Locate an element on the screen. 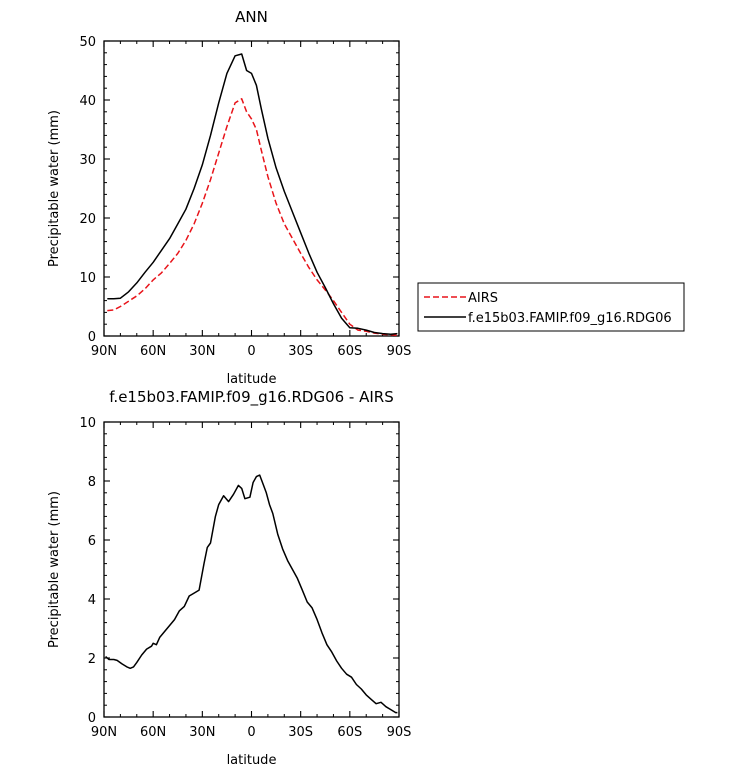 The image size is (733, 775). y-tick-label: 30 is located at coordinates (87, 160).